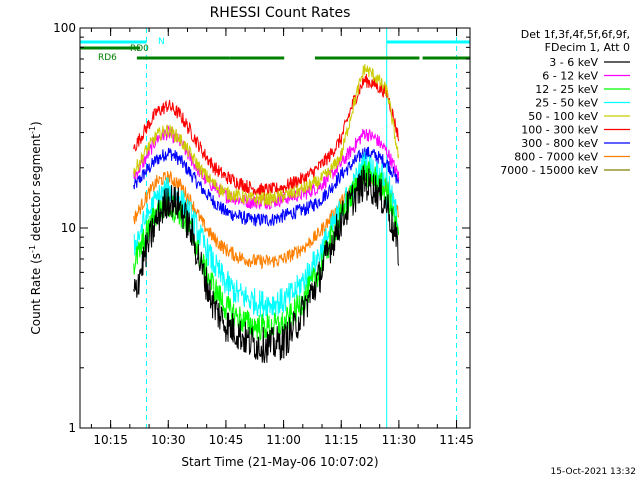 The image size is (640, 480). What do you see at coordinates (280, 13) in the screenshot?
I see `chart-title: RHESSI Count Rates` at bounding box center [280, 13].